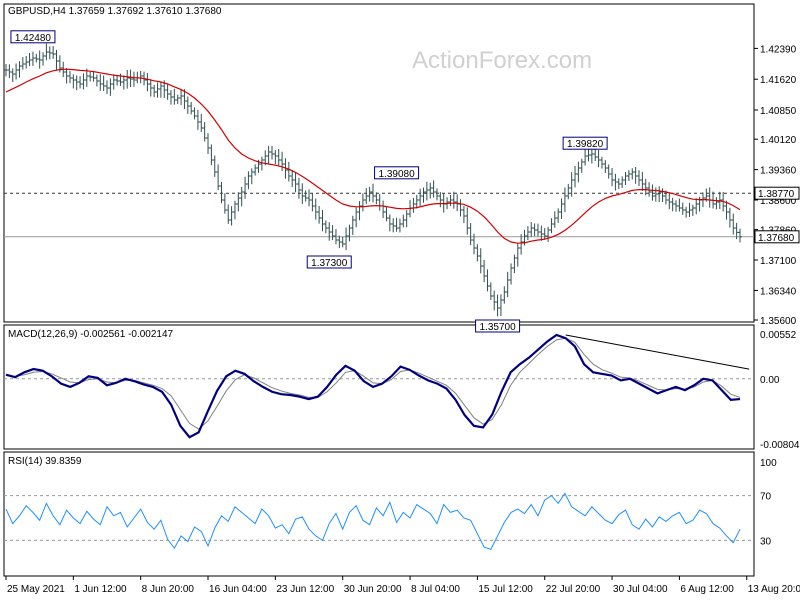 The image size is (800, 600). Describe the element at coordinates (168, 589) in the screenshot. I see `x-tick-label: 8 Jun 20:00` at that location.